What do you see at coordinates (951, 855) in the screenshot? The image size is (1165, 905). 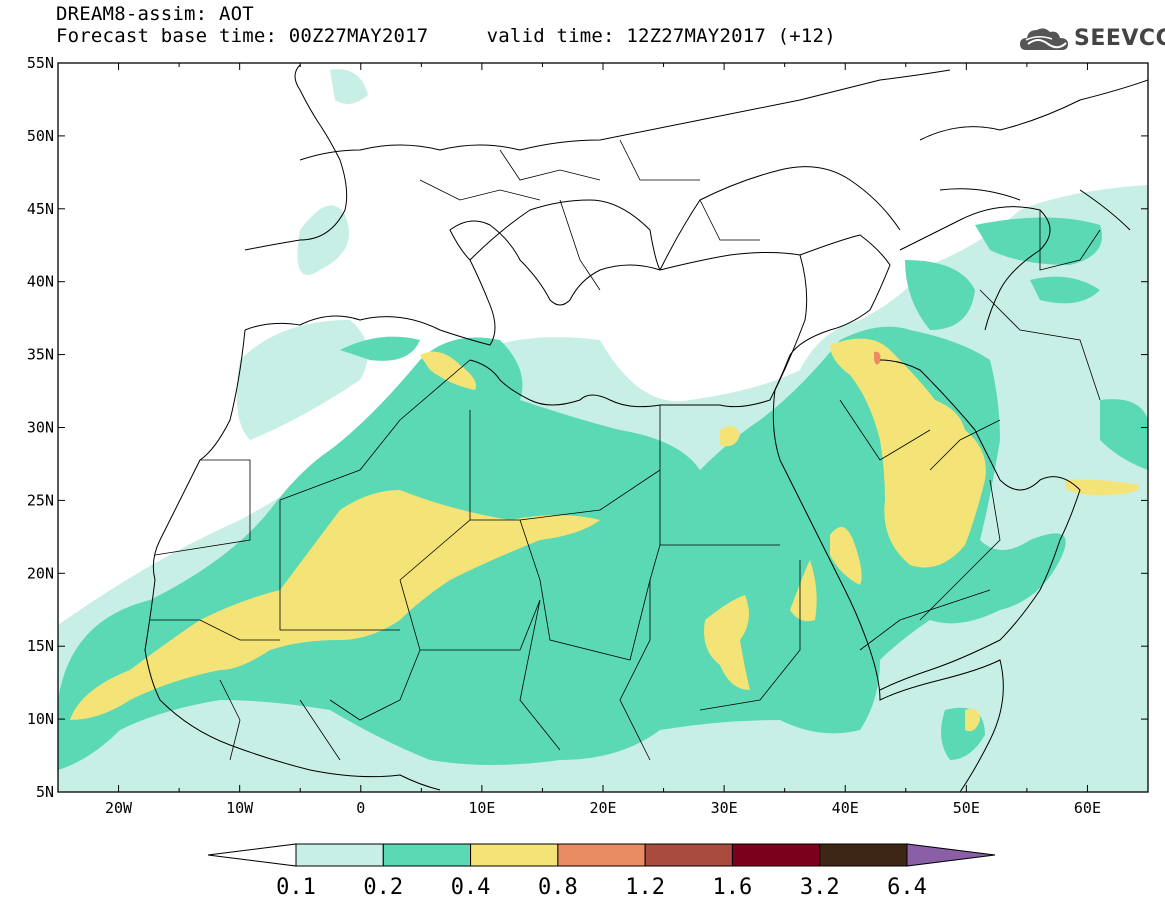 I see `colorbar-max-arrow` at bounding box center [951, 855].